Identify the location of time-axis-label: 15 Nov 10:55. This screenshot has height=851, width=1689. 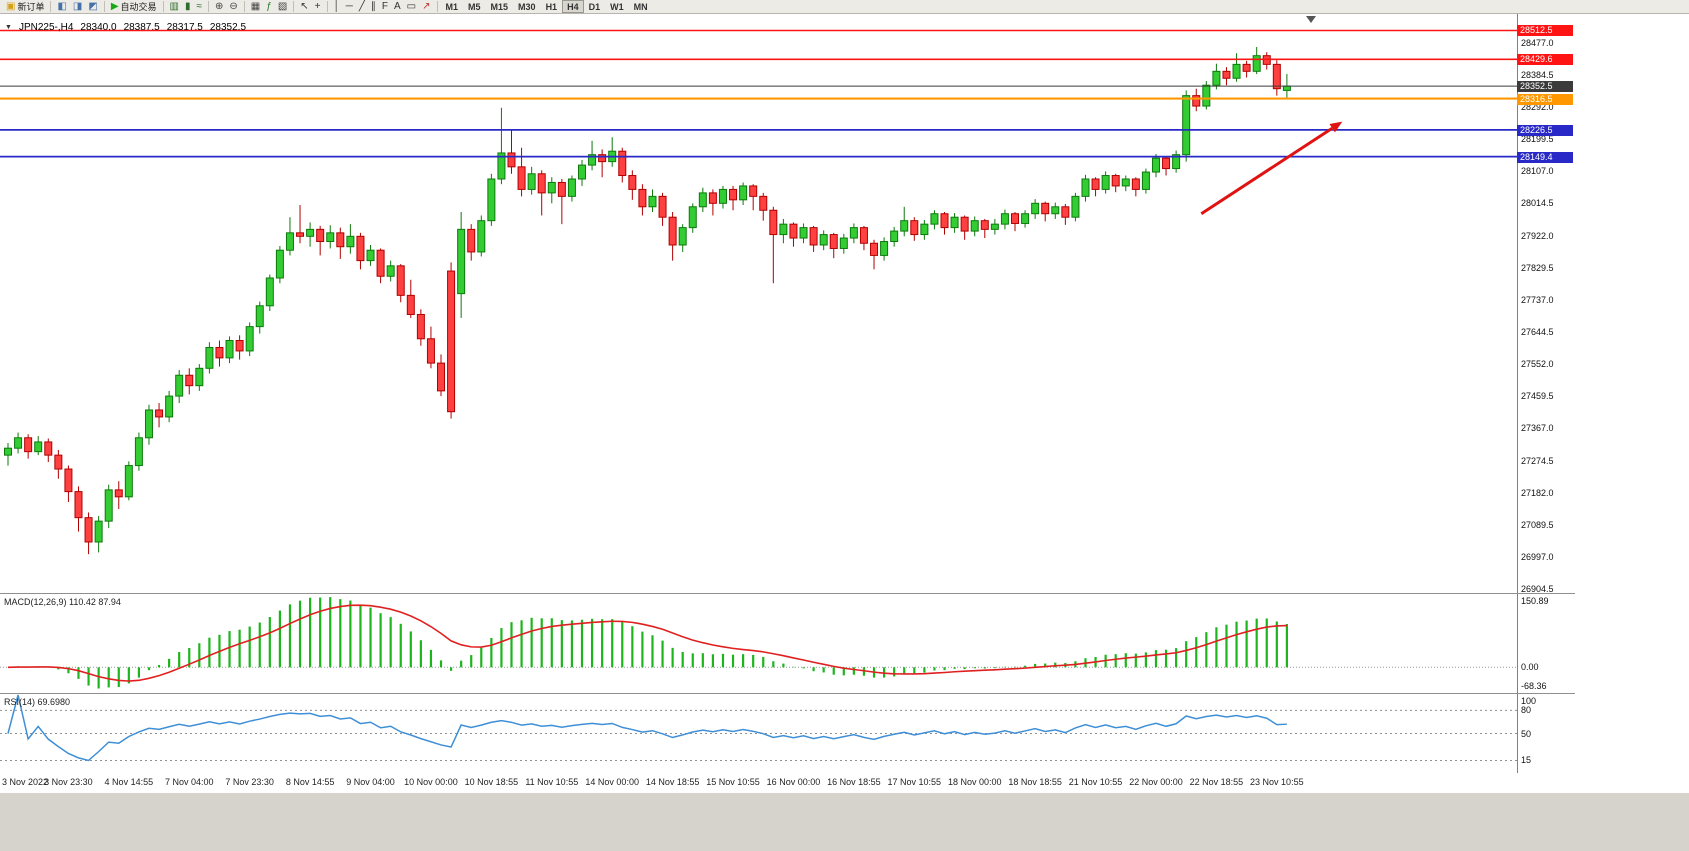
(733, 782).